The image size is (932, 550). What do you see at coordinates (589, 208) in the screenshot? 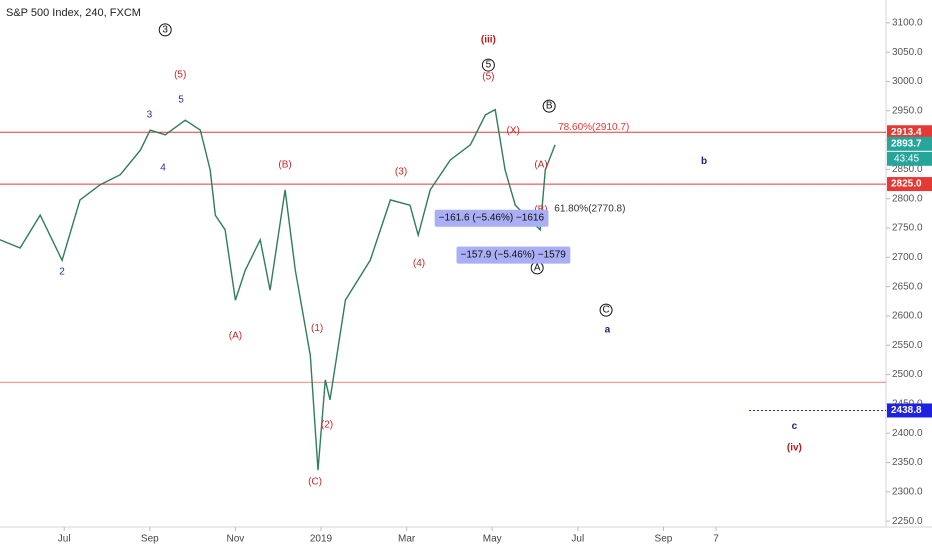
I see `wave-label: 61.80%(2770.8)` at bounding box center [589, 208].